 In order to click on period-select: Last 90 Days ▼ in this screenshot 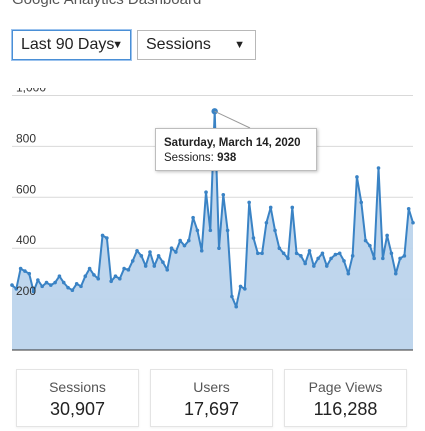, I will do `click(71, 45)`.